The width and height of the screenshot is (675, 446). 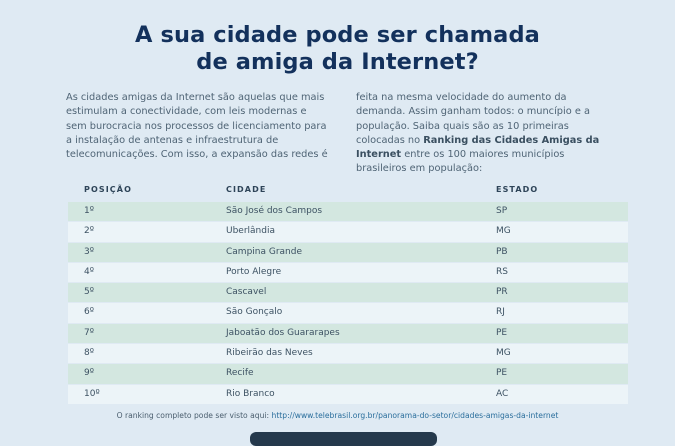 I want to click on table-row: 7º Jaboatão dos Guararapes PE, so click(x=348, y=333).